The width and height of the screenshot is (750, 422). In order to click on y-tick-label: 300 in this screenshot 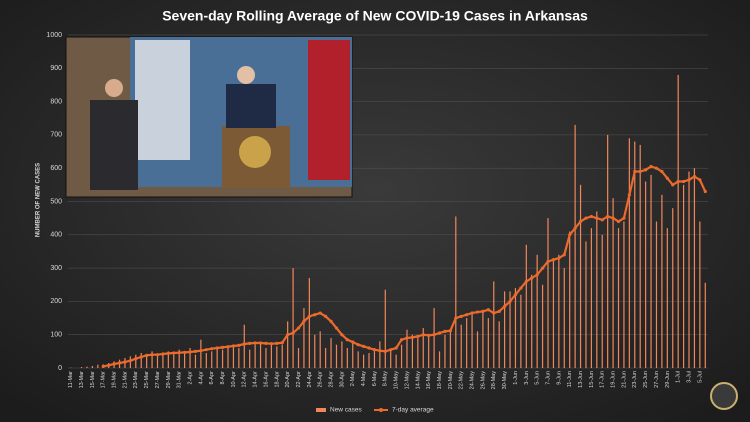, I will do `click(56, 268)`.